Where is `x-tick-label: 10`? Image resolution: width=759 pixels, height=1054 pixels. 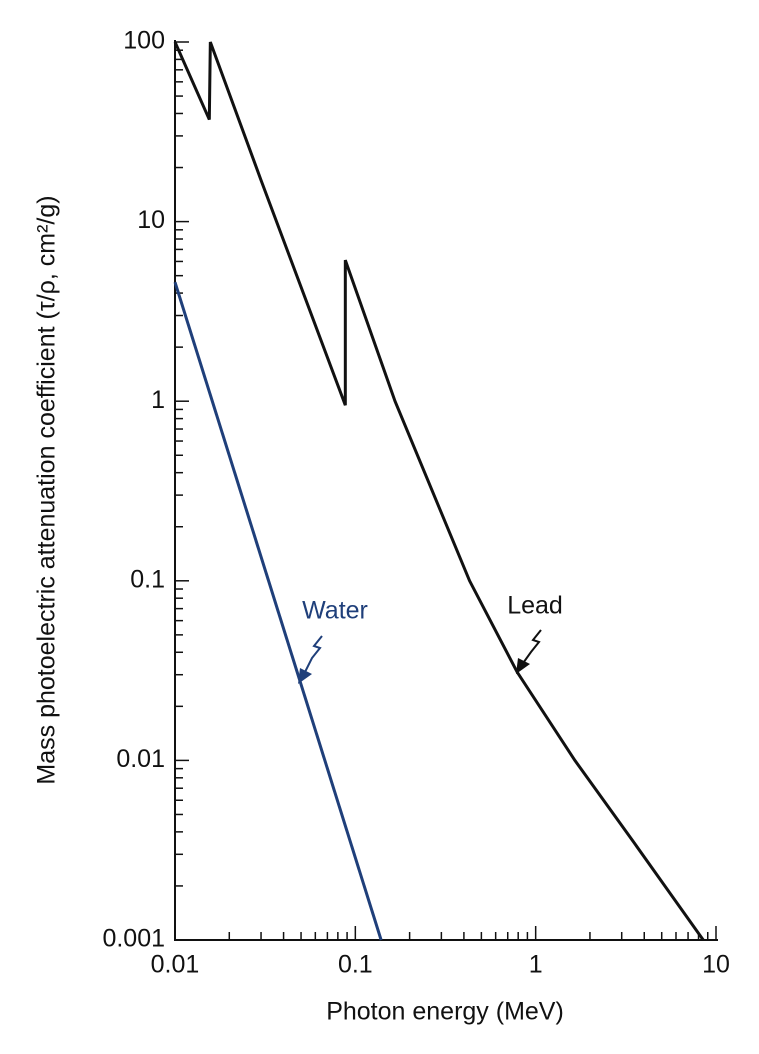
x-tick-label: 10 is located at coordinates (716, 965).